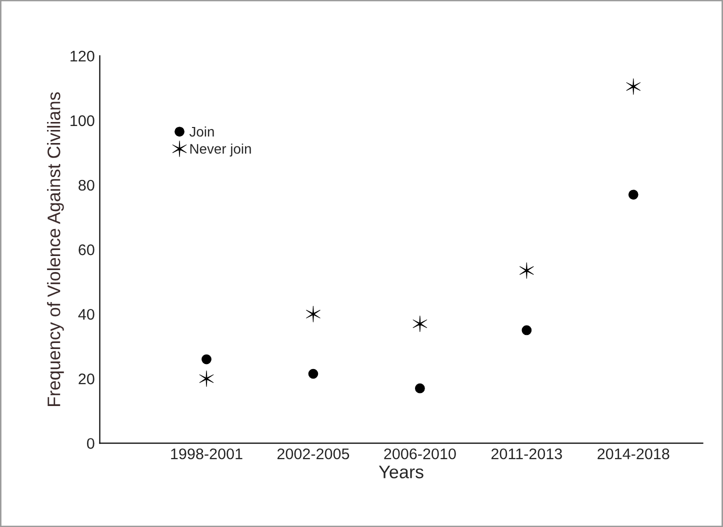  I want to click on y-tick-label: 100, so click(82, 120).